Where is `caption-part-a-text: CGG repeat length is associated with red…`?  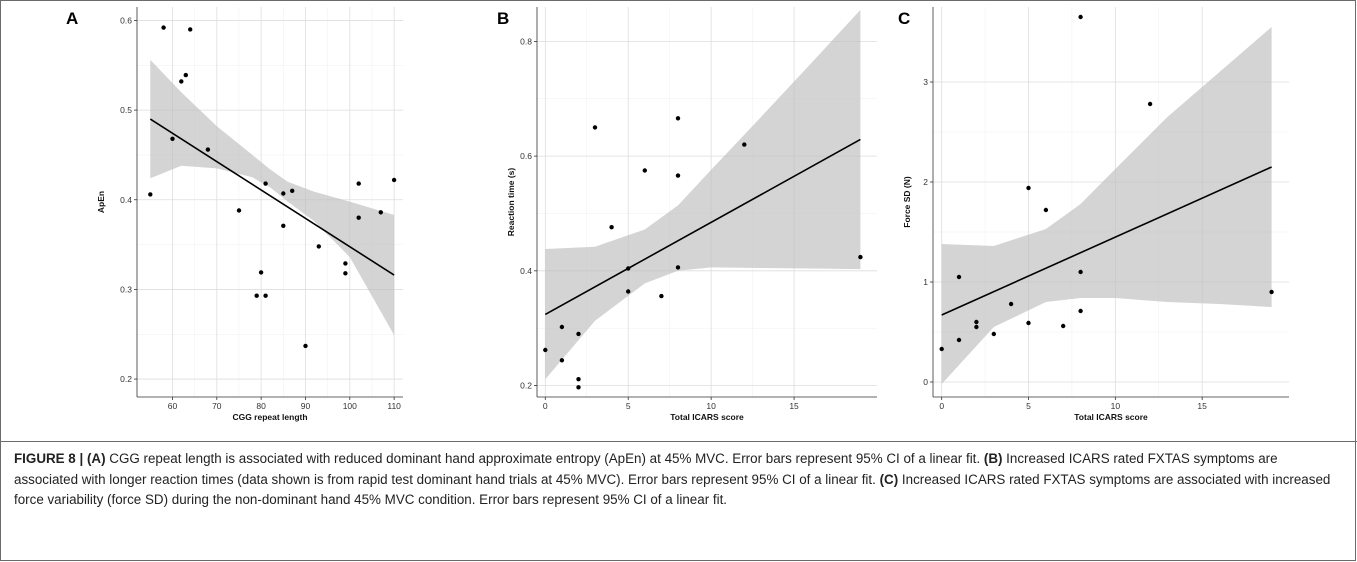
caption-part-a-text: CGG repeat length is associated with red… is located at coordinates (543, 458).